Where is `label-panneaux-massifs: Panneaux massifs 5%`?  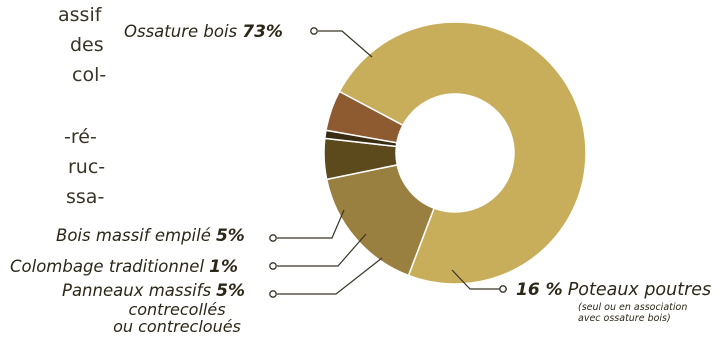
label-panneaux-massifs: Panneaux massifs 5% is located at coordinates (153, 291).